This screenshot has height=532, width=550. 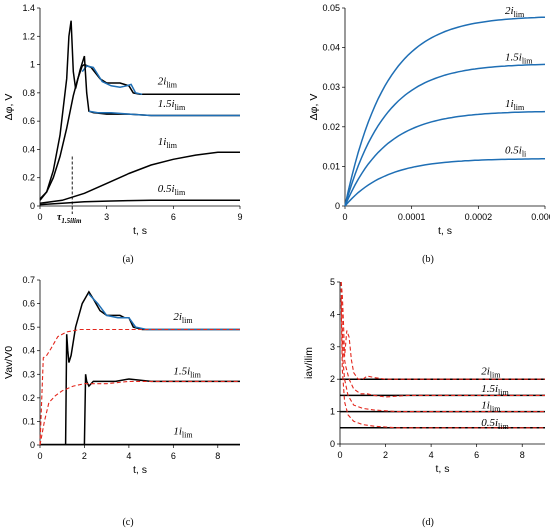 What do you see at coordinates (332, 282) in the screenshot?
I see `y-tick-label: 5` at bounding box center [332, 282].